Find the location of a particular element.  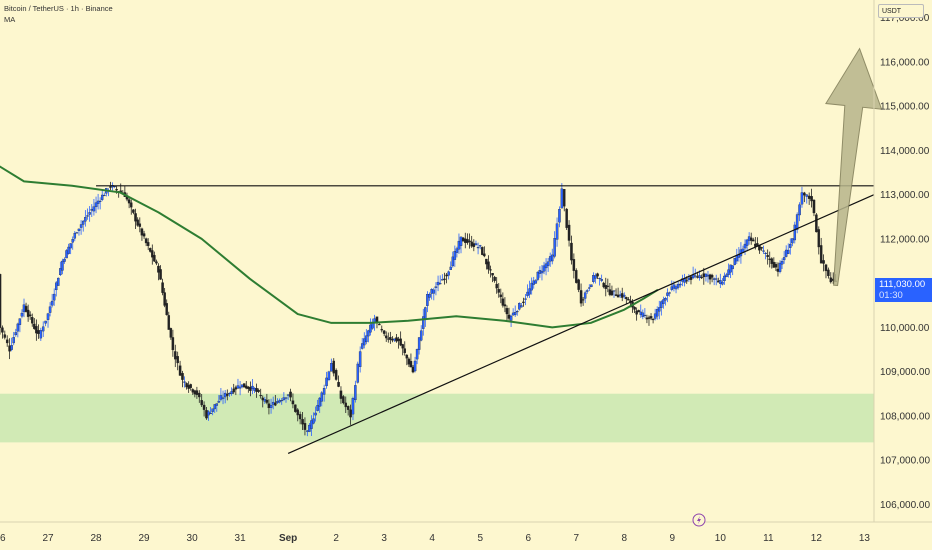

lightning-icon is located at coordinates (699, 520).